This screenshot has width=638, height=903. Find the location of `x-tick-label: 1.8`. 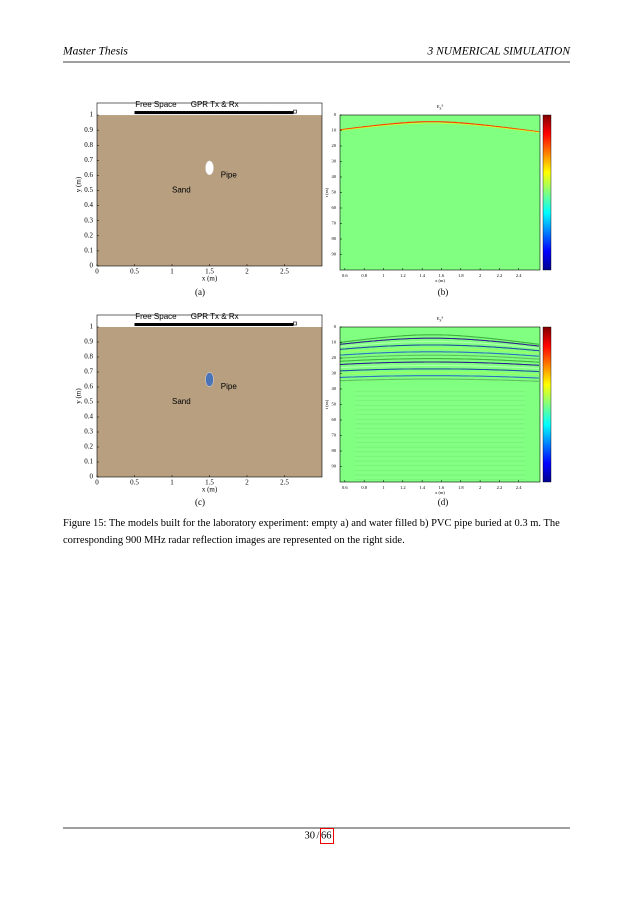

x-tick-label: 1.8 is located at coordinates (461, 487).